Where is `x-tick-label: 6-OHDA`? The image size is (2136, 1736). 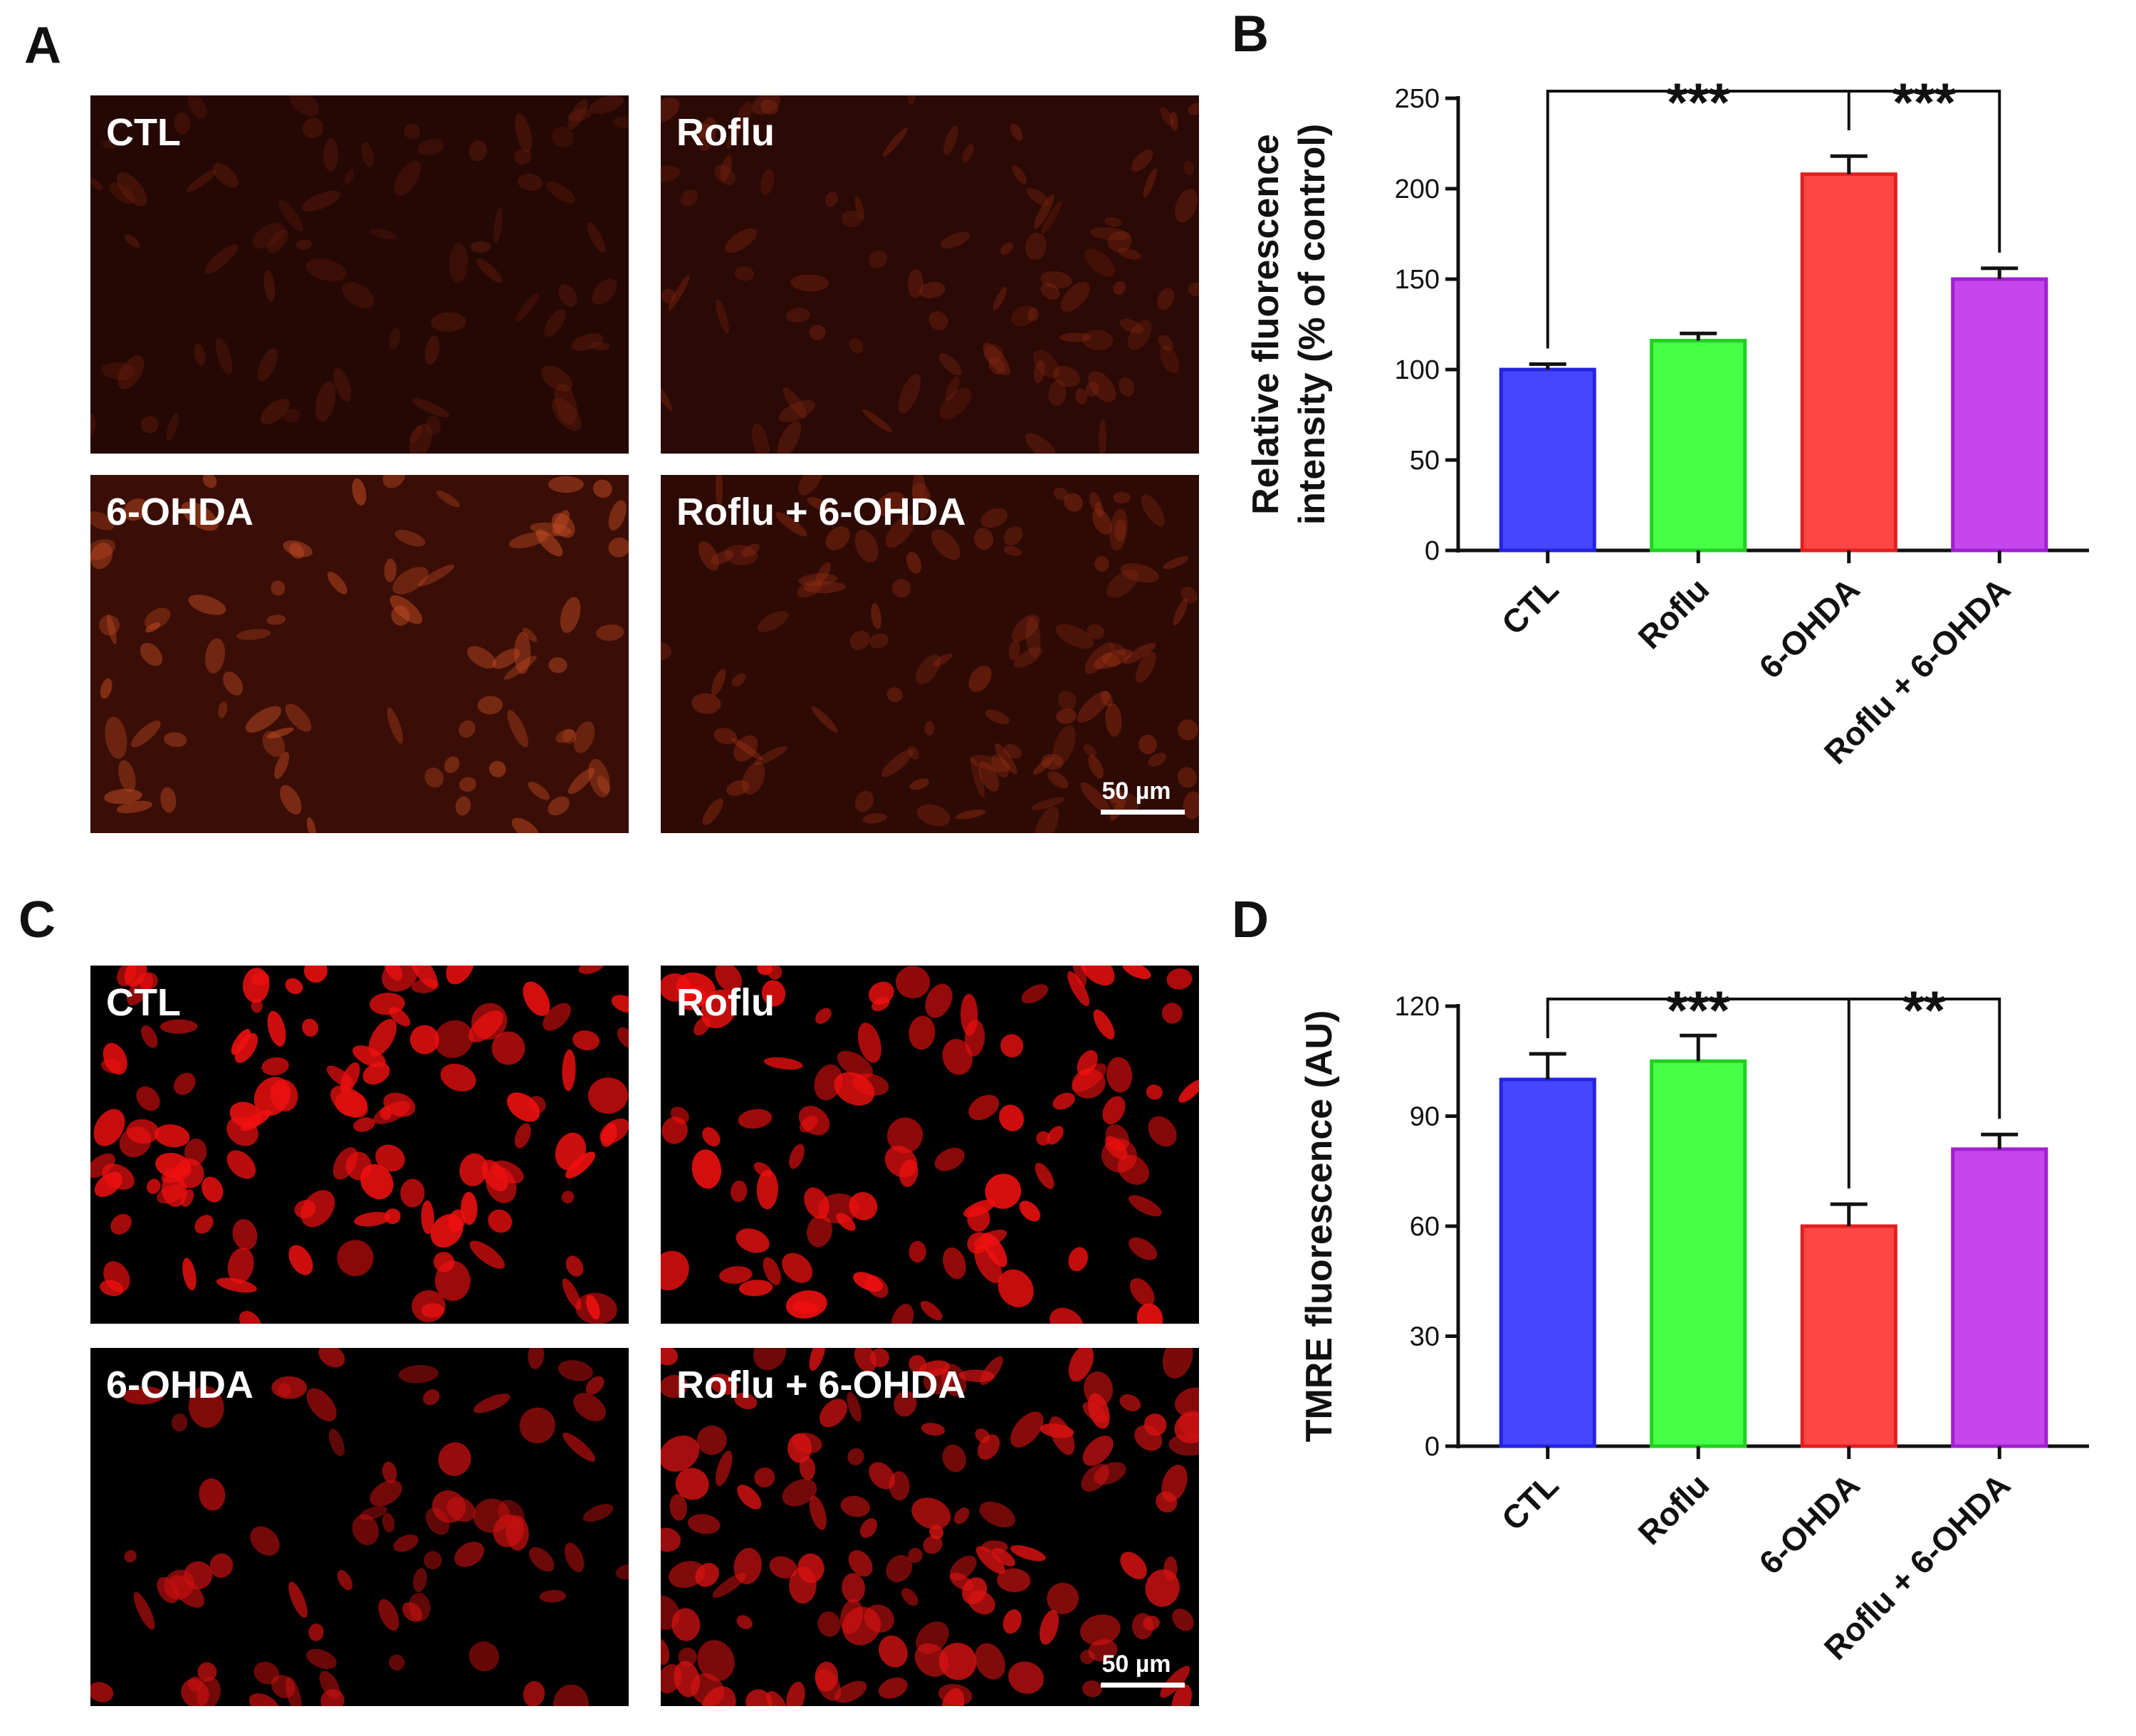
x-tick-label: 6-OHDA is located at coordinates (1809, 1523).